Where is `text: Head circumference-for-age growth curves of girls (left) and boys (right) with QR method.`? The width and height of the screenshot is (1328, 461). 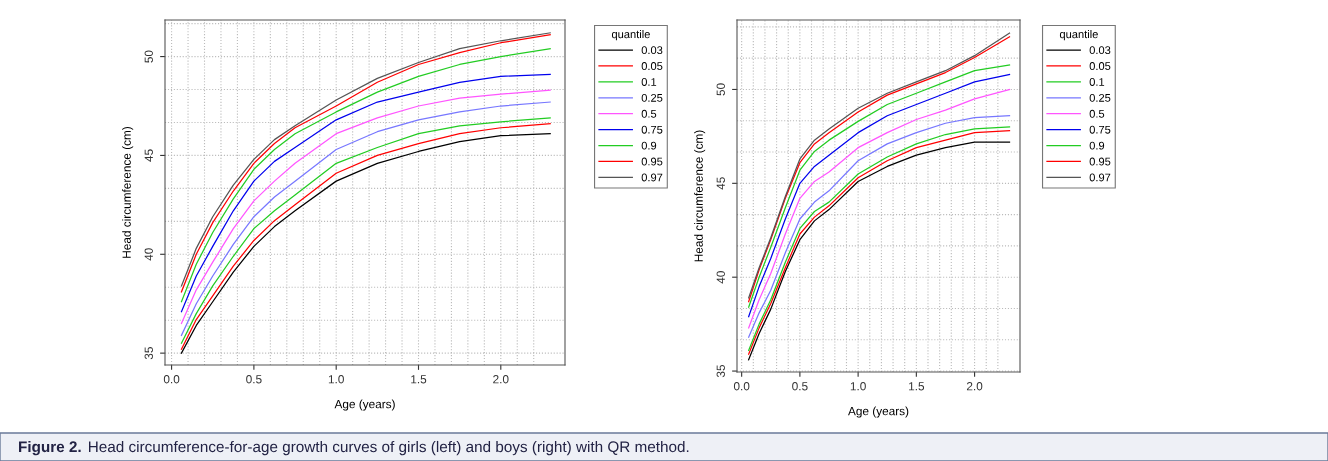 text: Head circumference-for-age growth curves of girls (left) and boys (right) with QR method. is located at coordinates (389, 448).